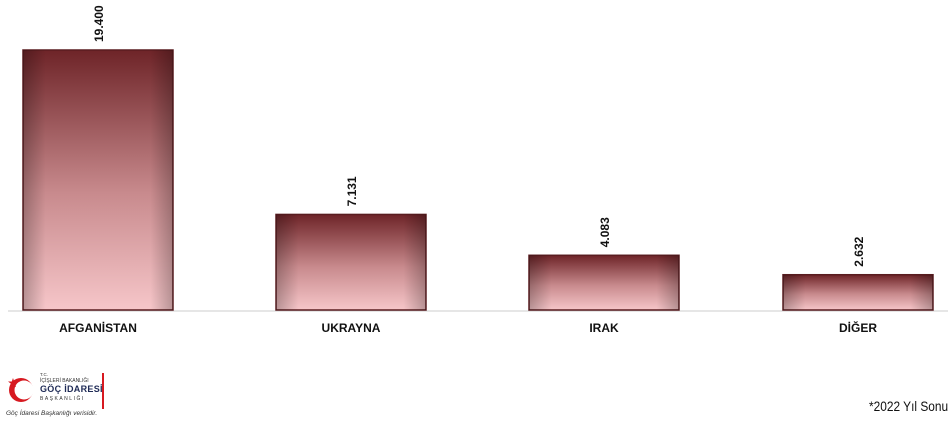  What do you see at coordinates (605, 232) in the screenshot?
I see `data-label-3: 4.083` at bounding box center [605, 232].